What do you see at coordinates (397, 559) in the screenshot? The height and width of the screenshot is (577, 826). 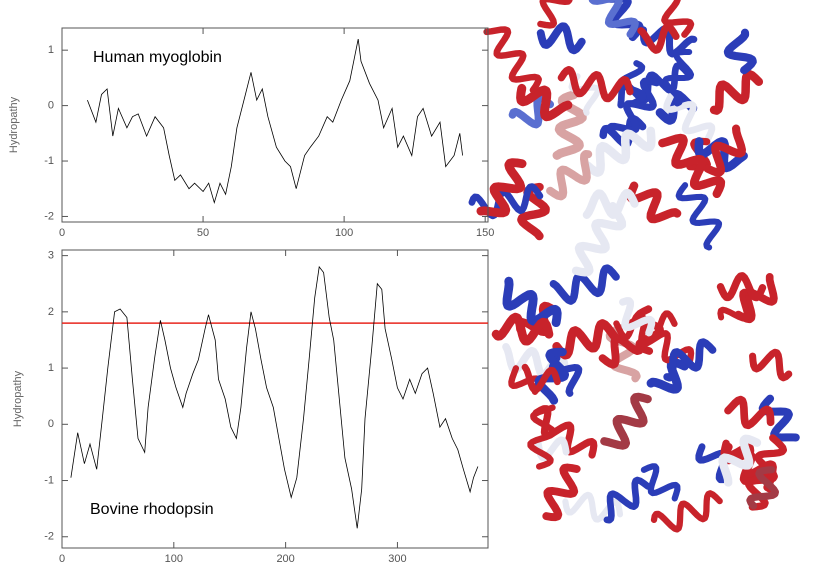 I see `x-tick-label: 300` at bounding box center [397, 559].